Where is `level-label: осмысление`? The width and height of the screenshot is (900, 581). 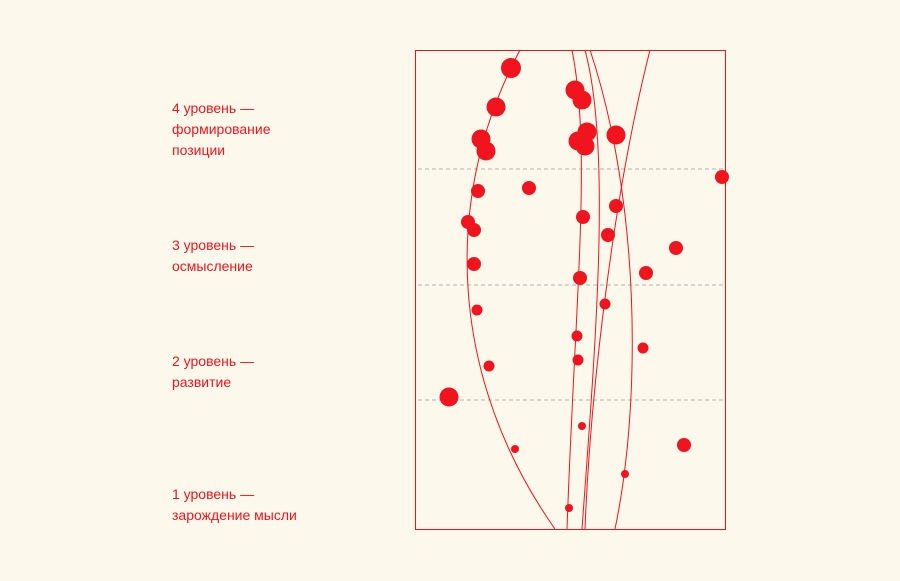
level-label: осмысление is located at coordinates (212, 266).